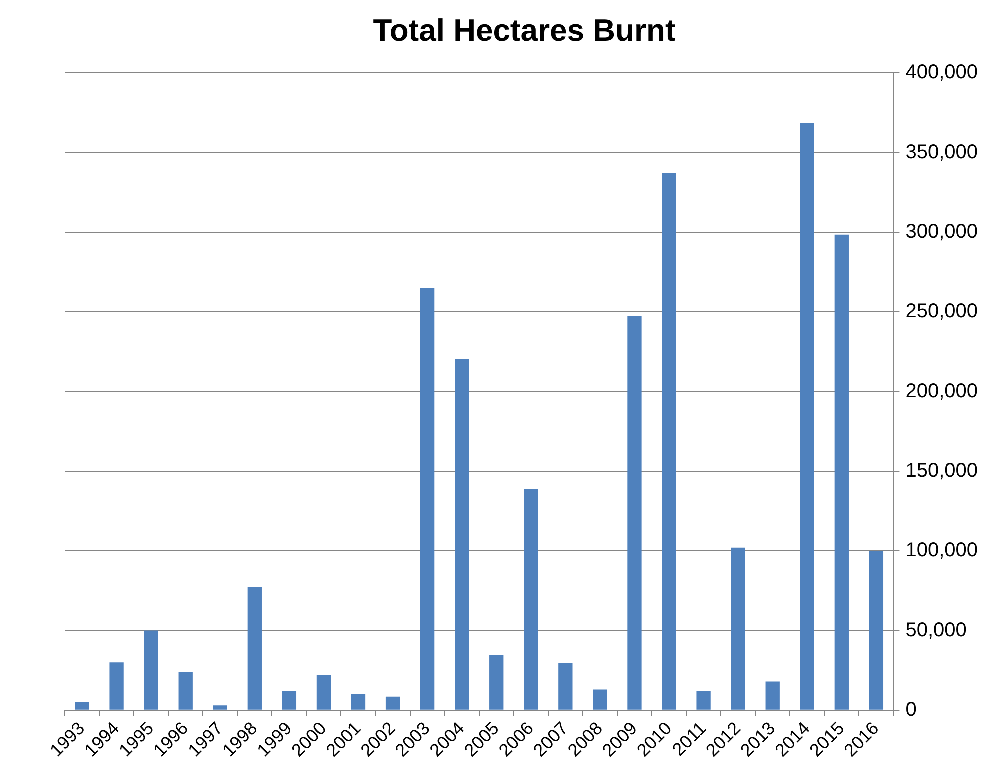 This screenshot has width=990, height=778. What do you see at coordinates (911, 709) in the screenshot?
I see `y-tick-label: 0` at bounding box center [911, 709].